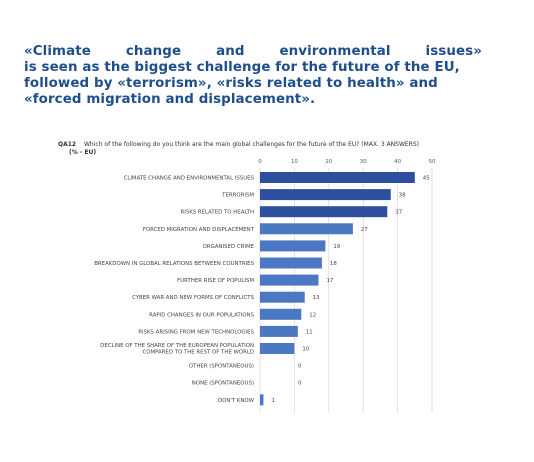 This screenshot has width=534, height=462. What do you see at coordinates (272, 401) in the screenshot?
I see `value-label-13: 1` at bounding box center [272, 401].